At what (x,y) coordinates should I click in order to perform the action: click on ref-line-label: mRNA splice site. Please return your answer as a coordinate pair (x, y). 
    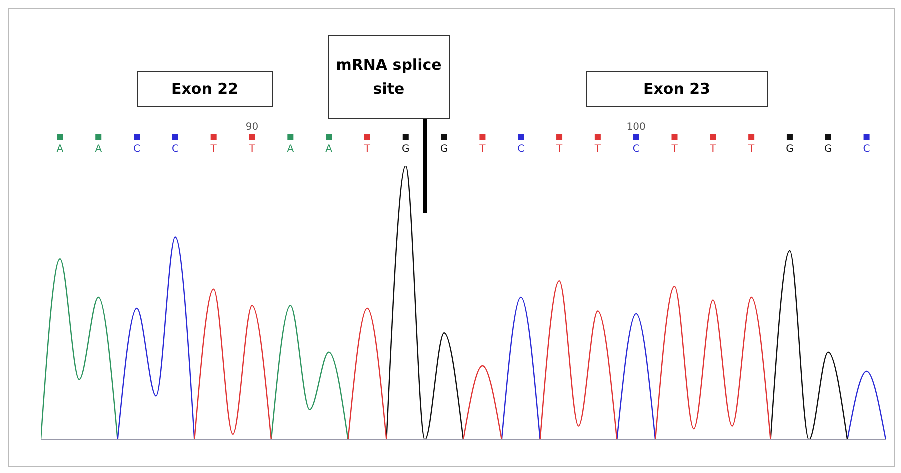
    Looking at the image, I should click on (389, 77).